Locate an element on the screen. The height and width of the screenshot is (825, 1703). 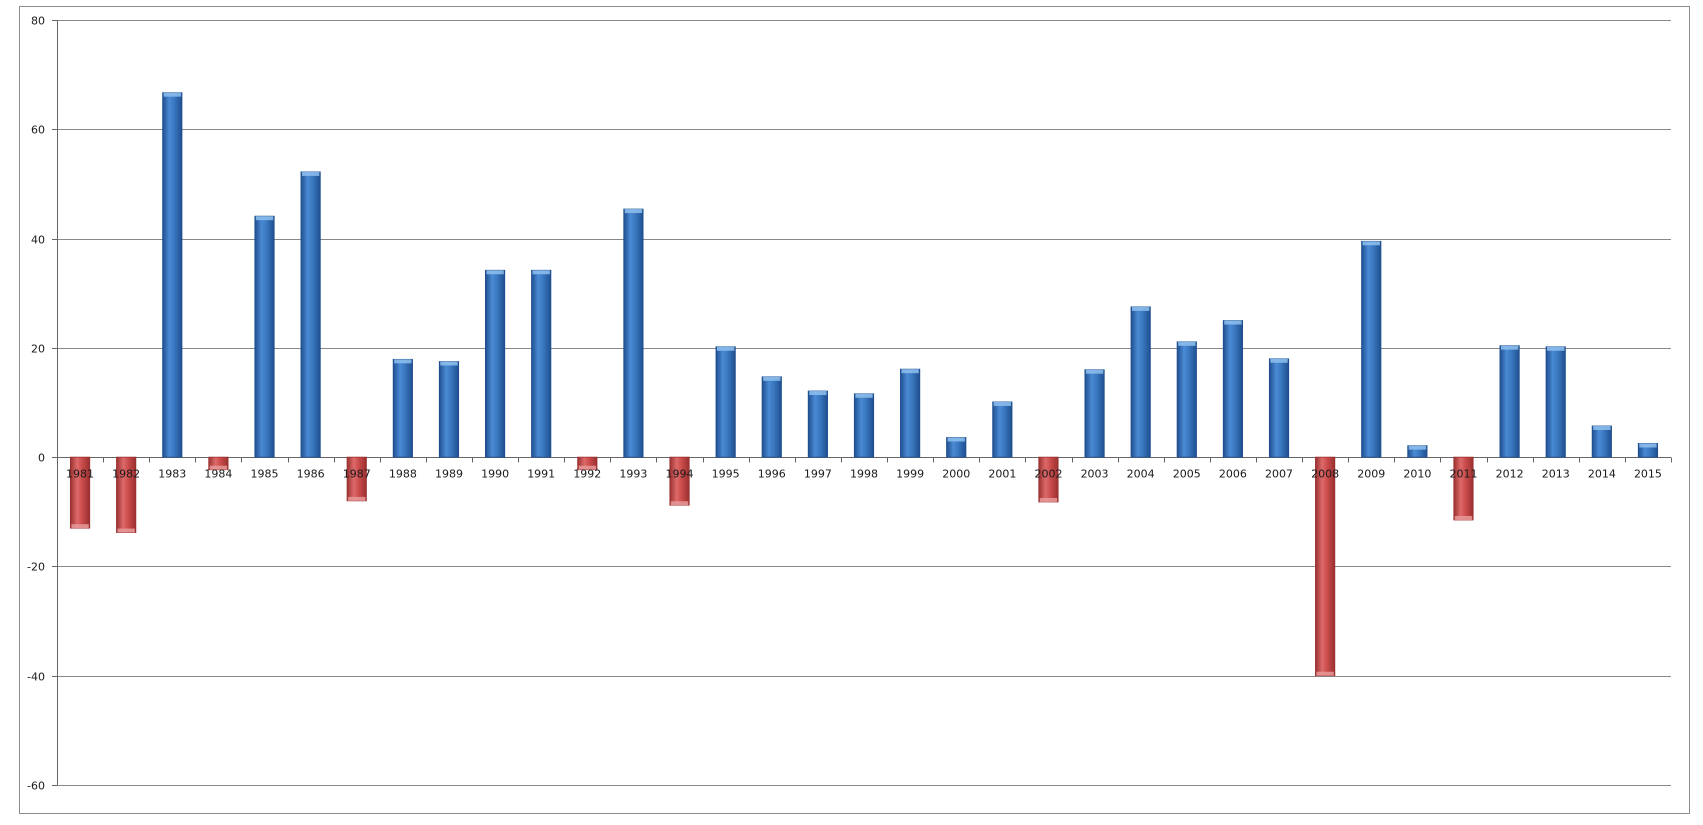
bar-1982 is located at coordinates (126, 494).